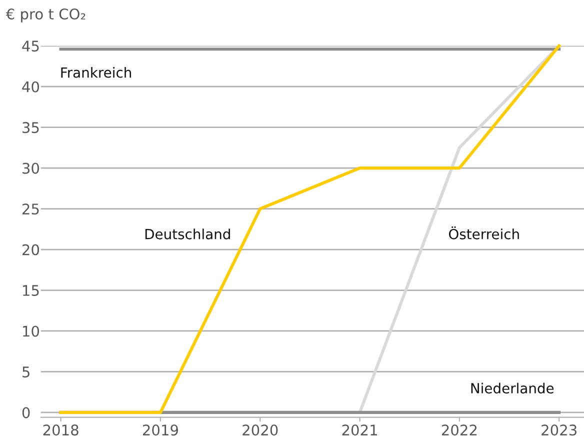 The height and width of the screenshot is (437, 584). Describe the element at coordinates (160, 430) in the screenshot. I see `x-tick-label: 2019` at that location.